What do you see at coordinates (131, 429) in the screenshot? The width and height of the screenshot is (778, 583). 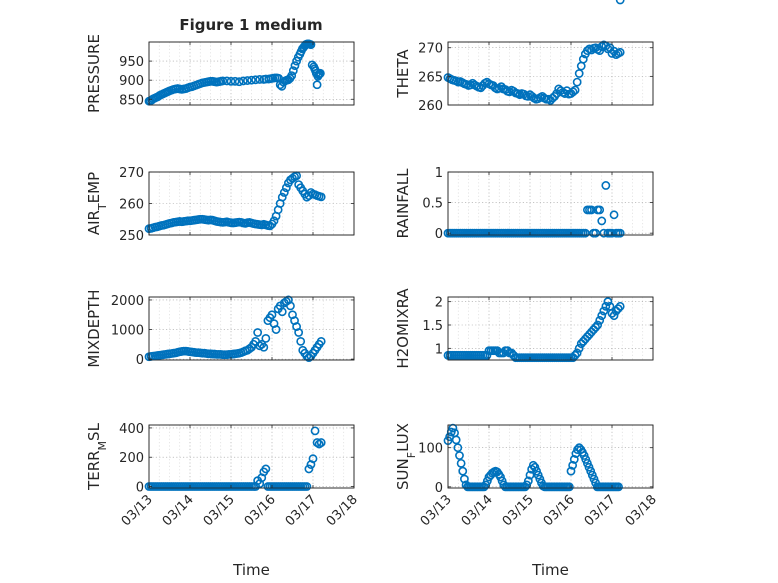 I see `y-tick-label: 400` at bounding box center [131, 429].